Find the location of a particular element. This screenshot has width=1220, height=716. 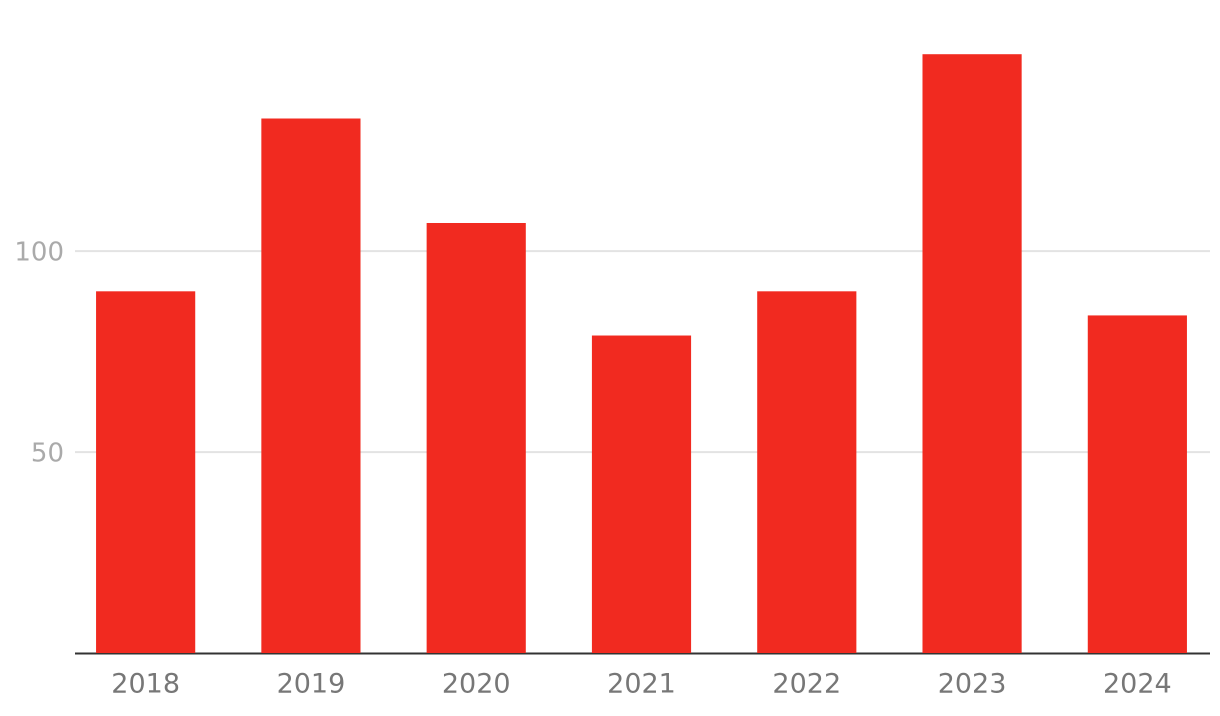

x-tick-label: 2020 is located at coordinates (476, 684).